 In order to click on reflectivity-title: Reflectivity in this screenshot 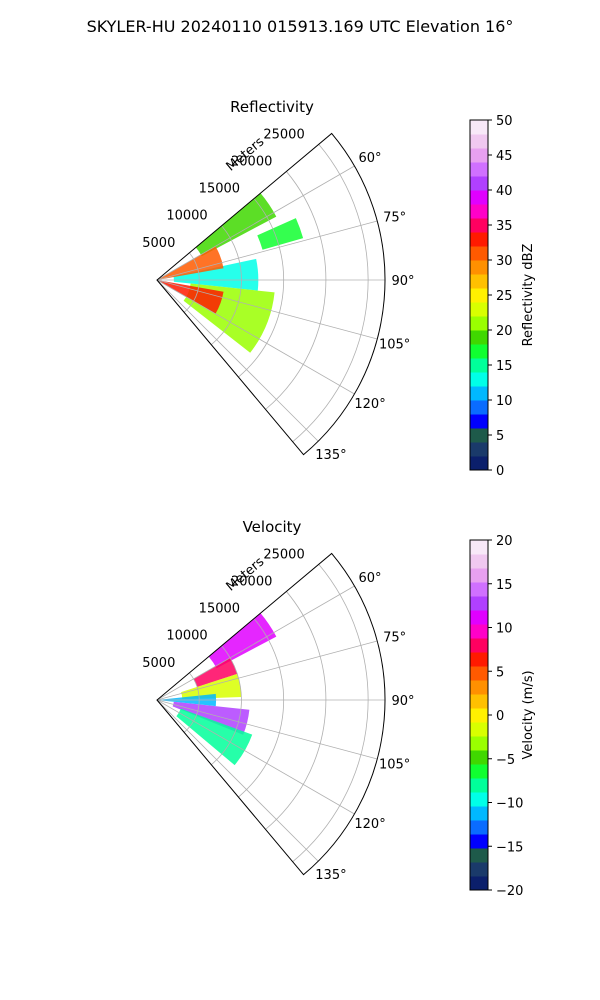, I will do `click(272, 107)`.